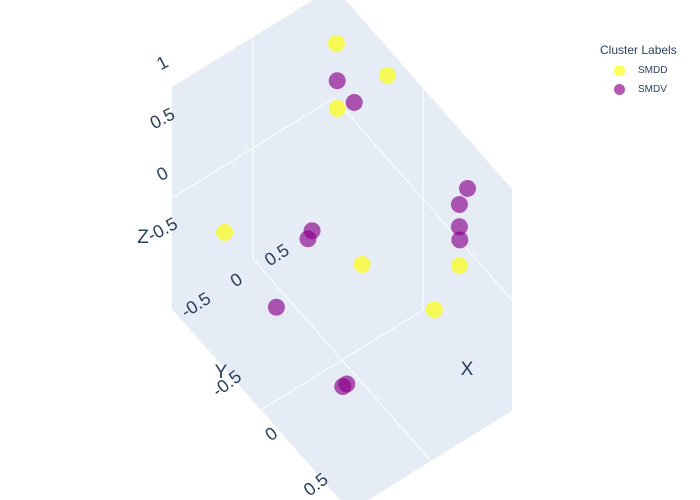 The image size is (700, 500). I want to click on gridline-y-0-floor, so click(342, 360).